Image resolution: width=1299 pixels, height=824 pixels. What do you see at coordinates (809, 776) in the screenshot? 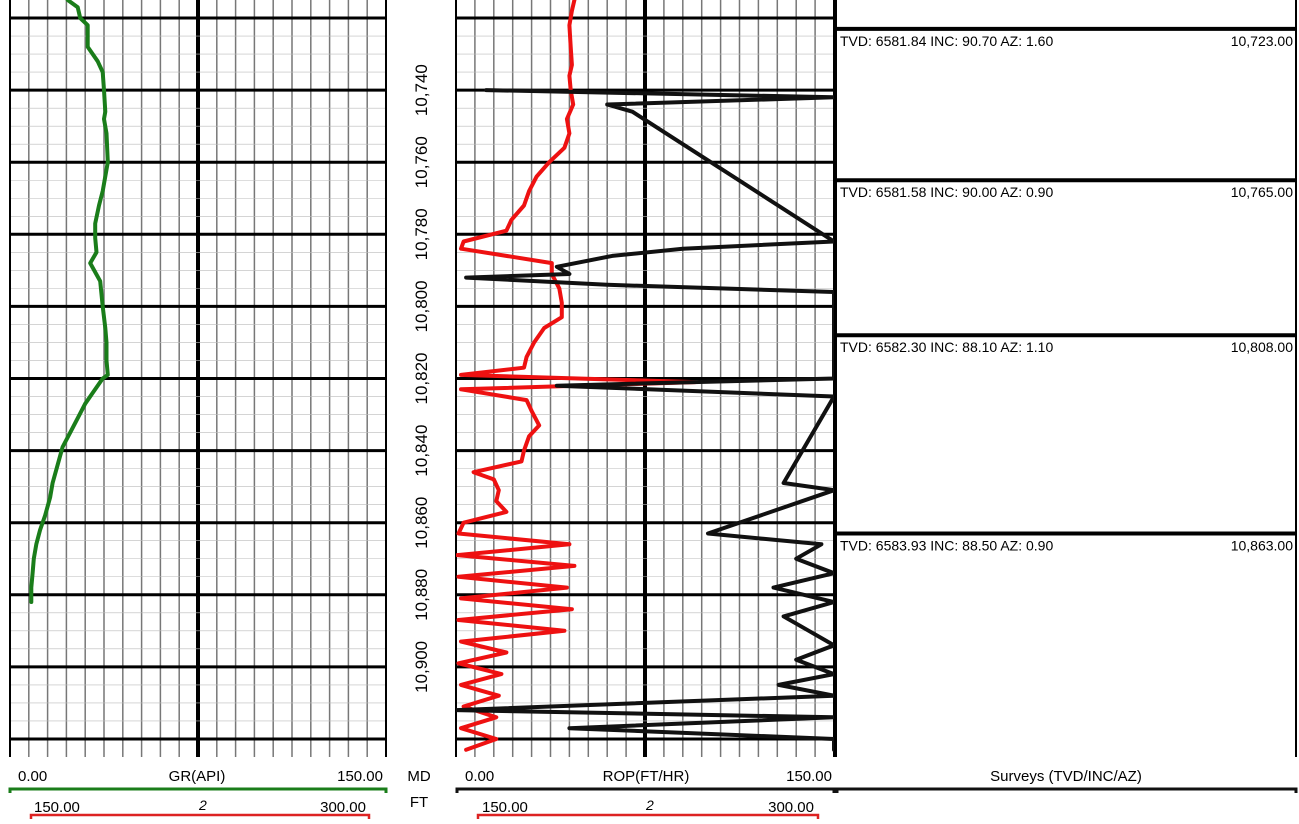
I see `rop-scale-max: 150.00` at bounding box center [809, 776].